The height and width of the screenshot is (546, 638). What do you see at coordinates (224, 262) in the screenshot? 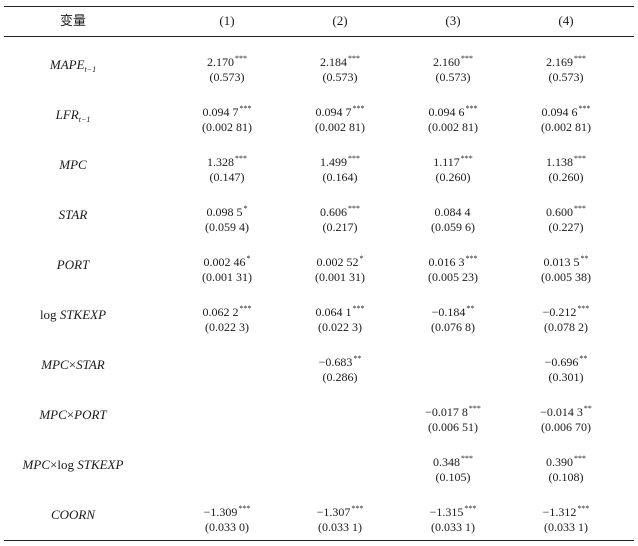
I see `coefficient: 0.002 46` at bounding box center [224, 262].